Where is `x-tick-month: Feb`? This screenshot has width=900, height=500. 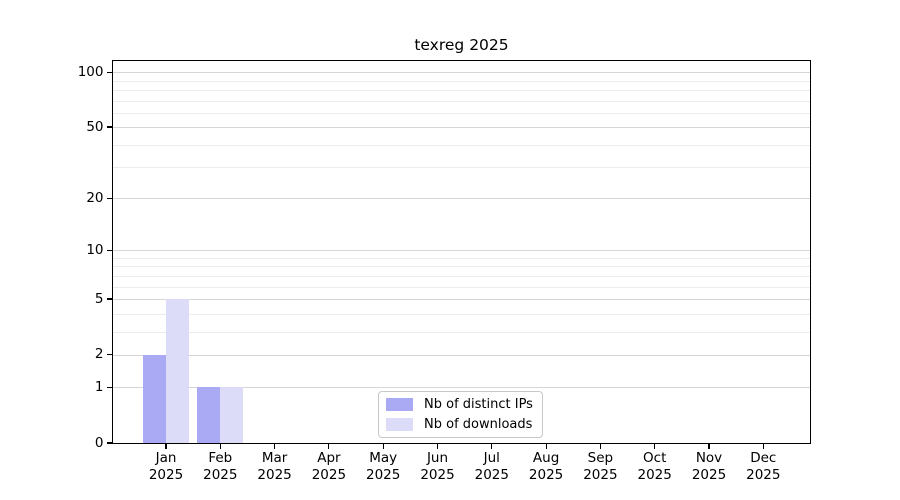 x-tick-month: Feb is located at coordinates (220, 458).